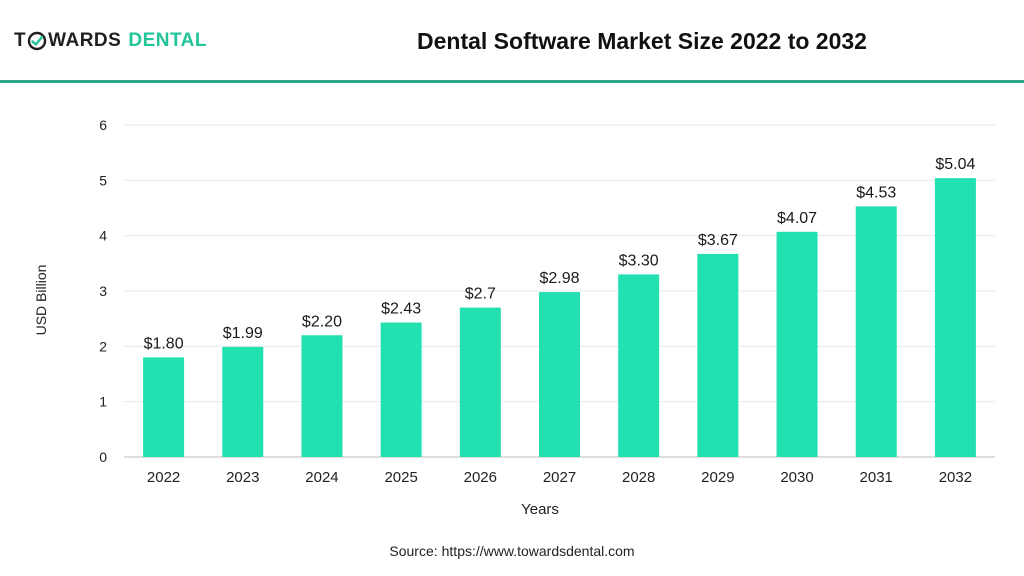  I want to click on brand-logo: T WARDS DENTAL, so click(110, 41).